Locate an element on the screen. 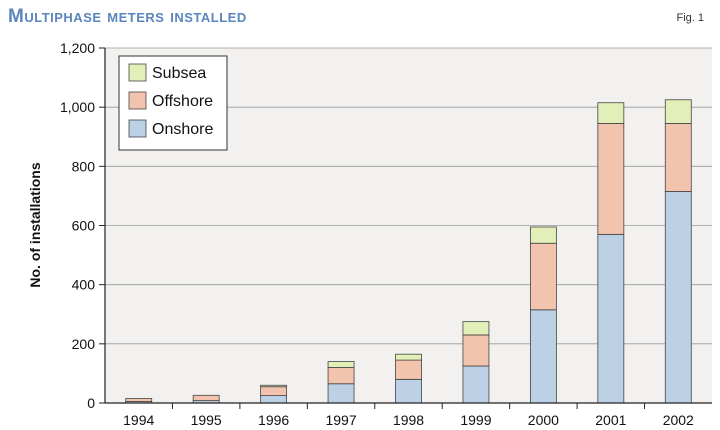  bar-offshore-1996 is located at coordinates (274, 391).